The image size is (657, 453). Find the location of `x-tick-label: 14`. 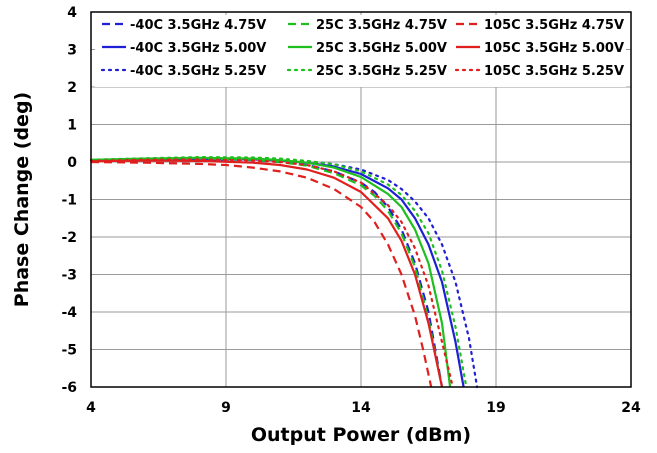

x-tick-label: 14 is located at coordinates (361, 408).